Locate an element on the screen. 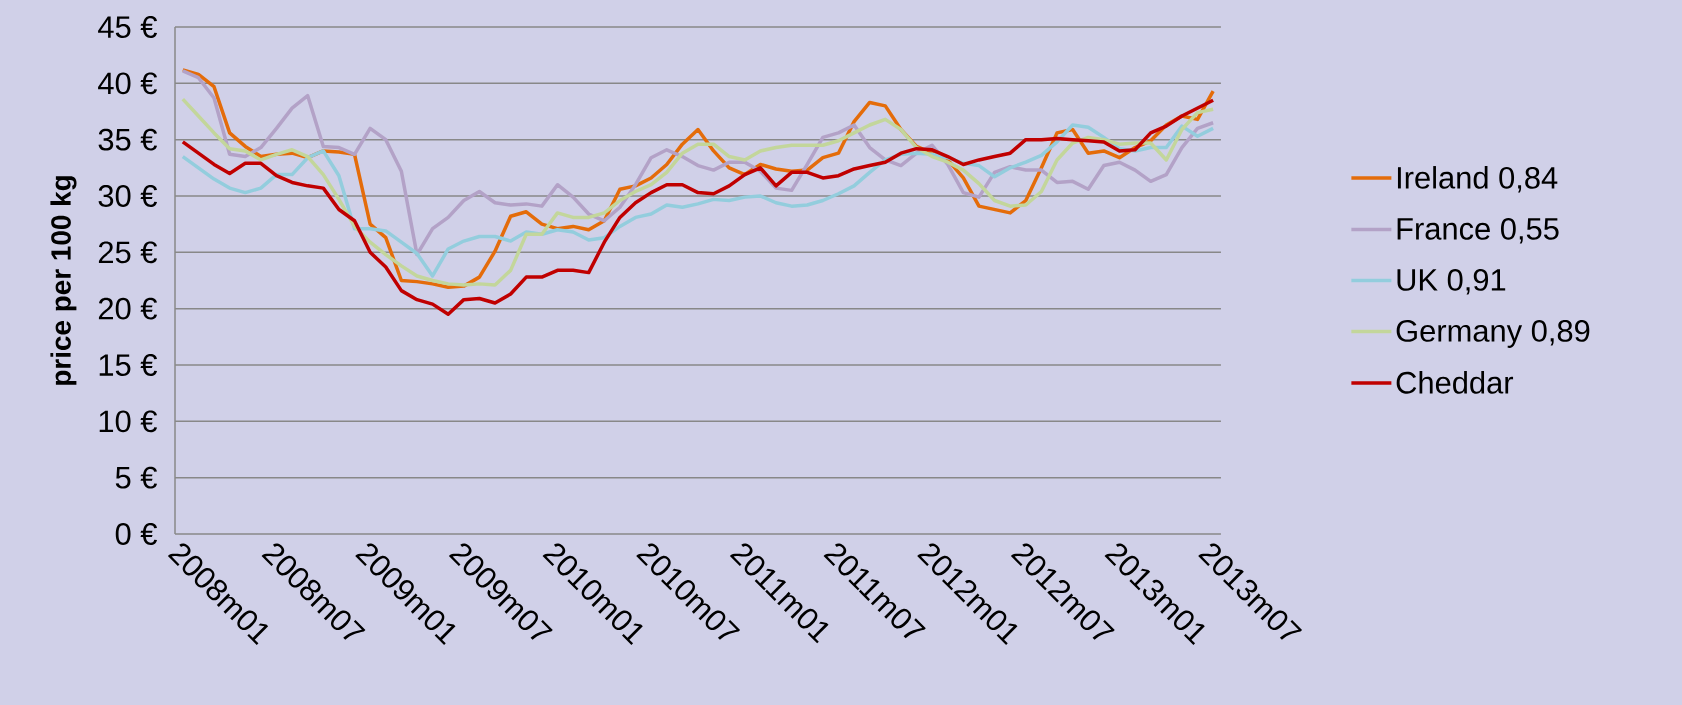 This screenshot has height=705, width=1682. y-tick-label: 30 € is located at coordinates (128, 196).